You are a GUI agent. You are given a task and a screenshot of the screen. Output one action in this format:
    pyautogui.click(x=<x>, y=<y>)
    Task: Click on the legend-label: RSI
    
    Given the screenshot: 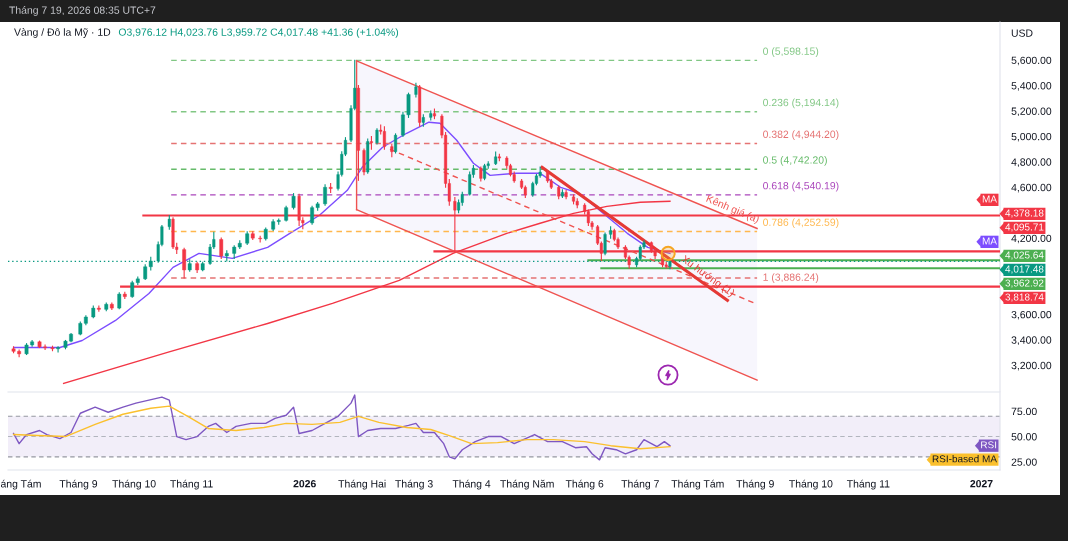 What is the action you would take?
    pyautogui.click(x=989, y=445)
    